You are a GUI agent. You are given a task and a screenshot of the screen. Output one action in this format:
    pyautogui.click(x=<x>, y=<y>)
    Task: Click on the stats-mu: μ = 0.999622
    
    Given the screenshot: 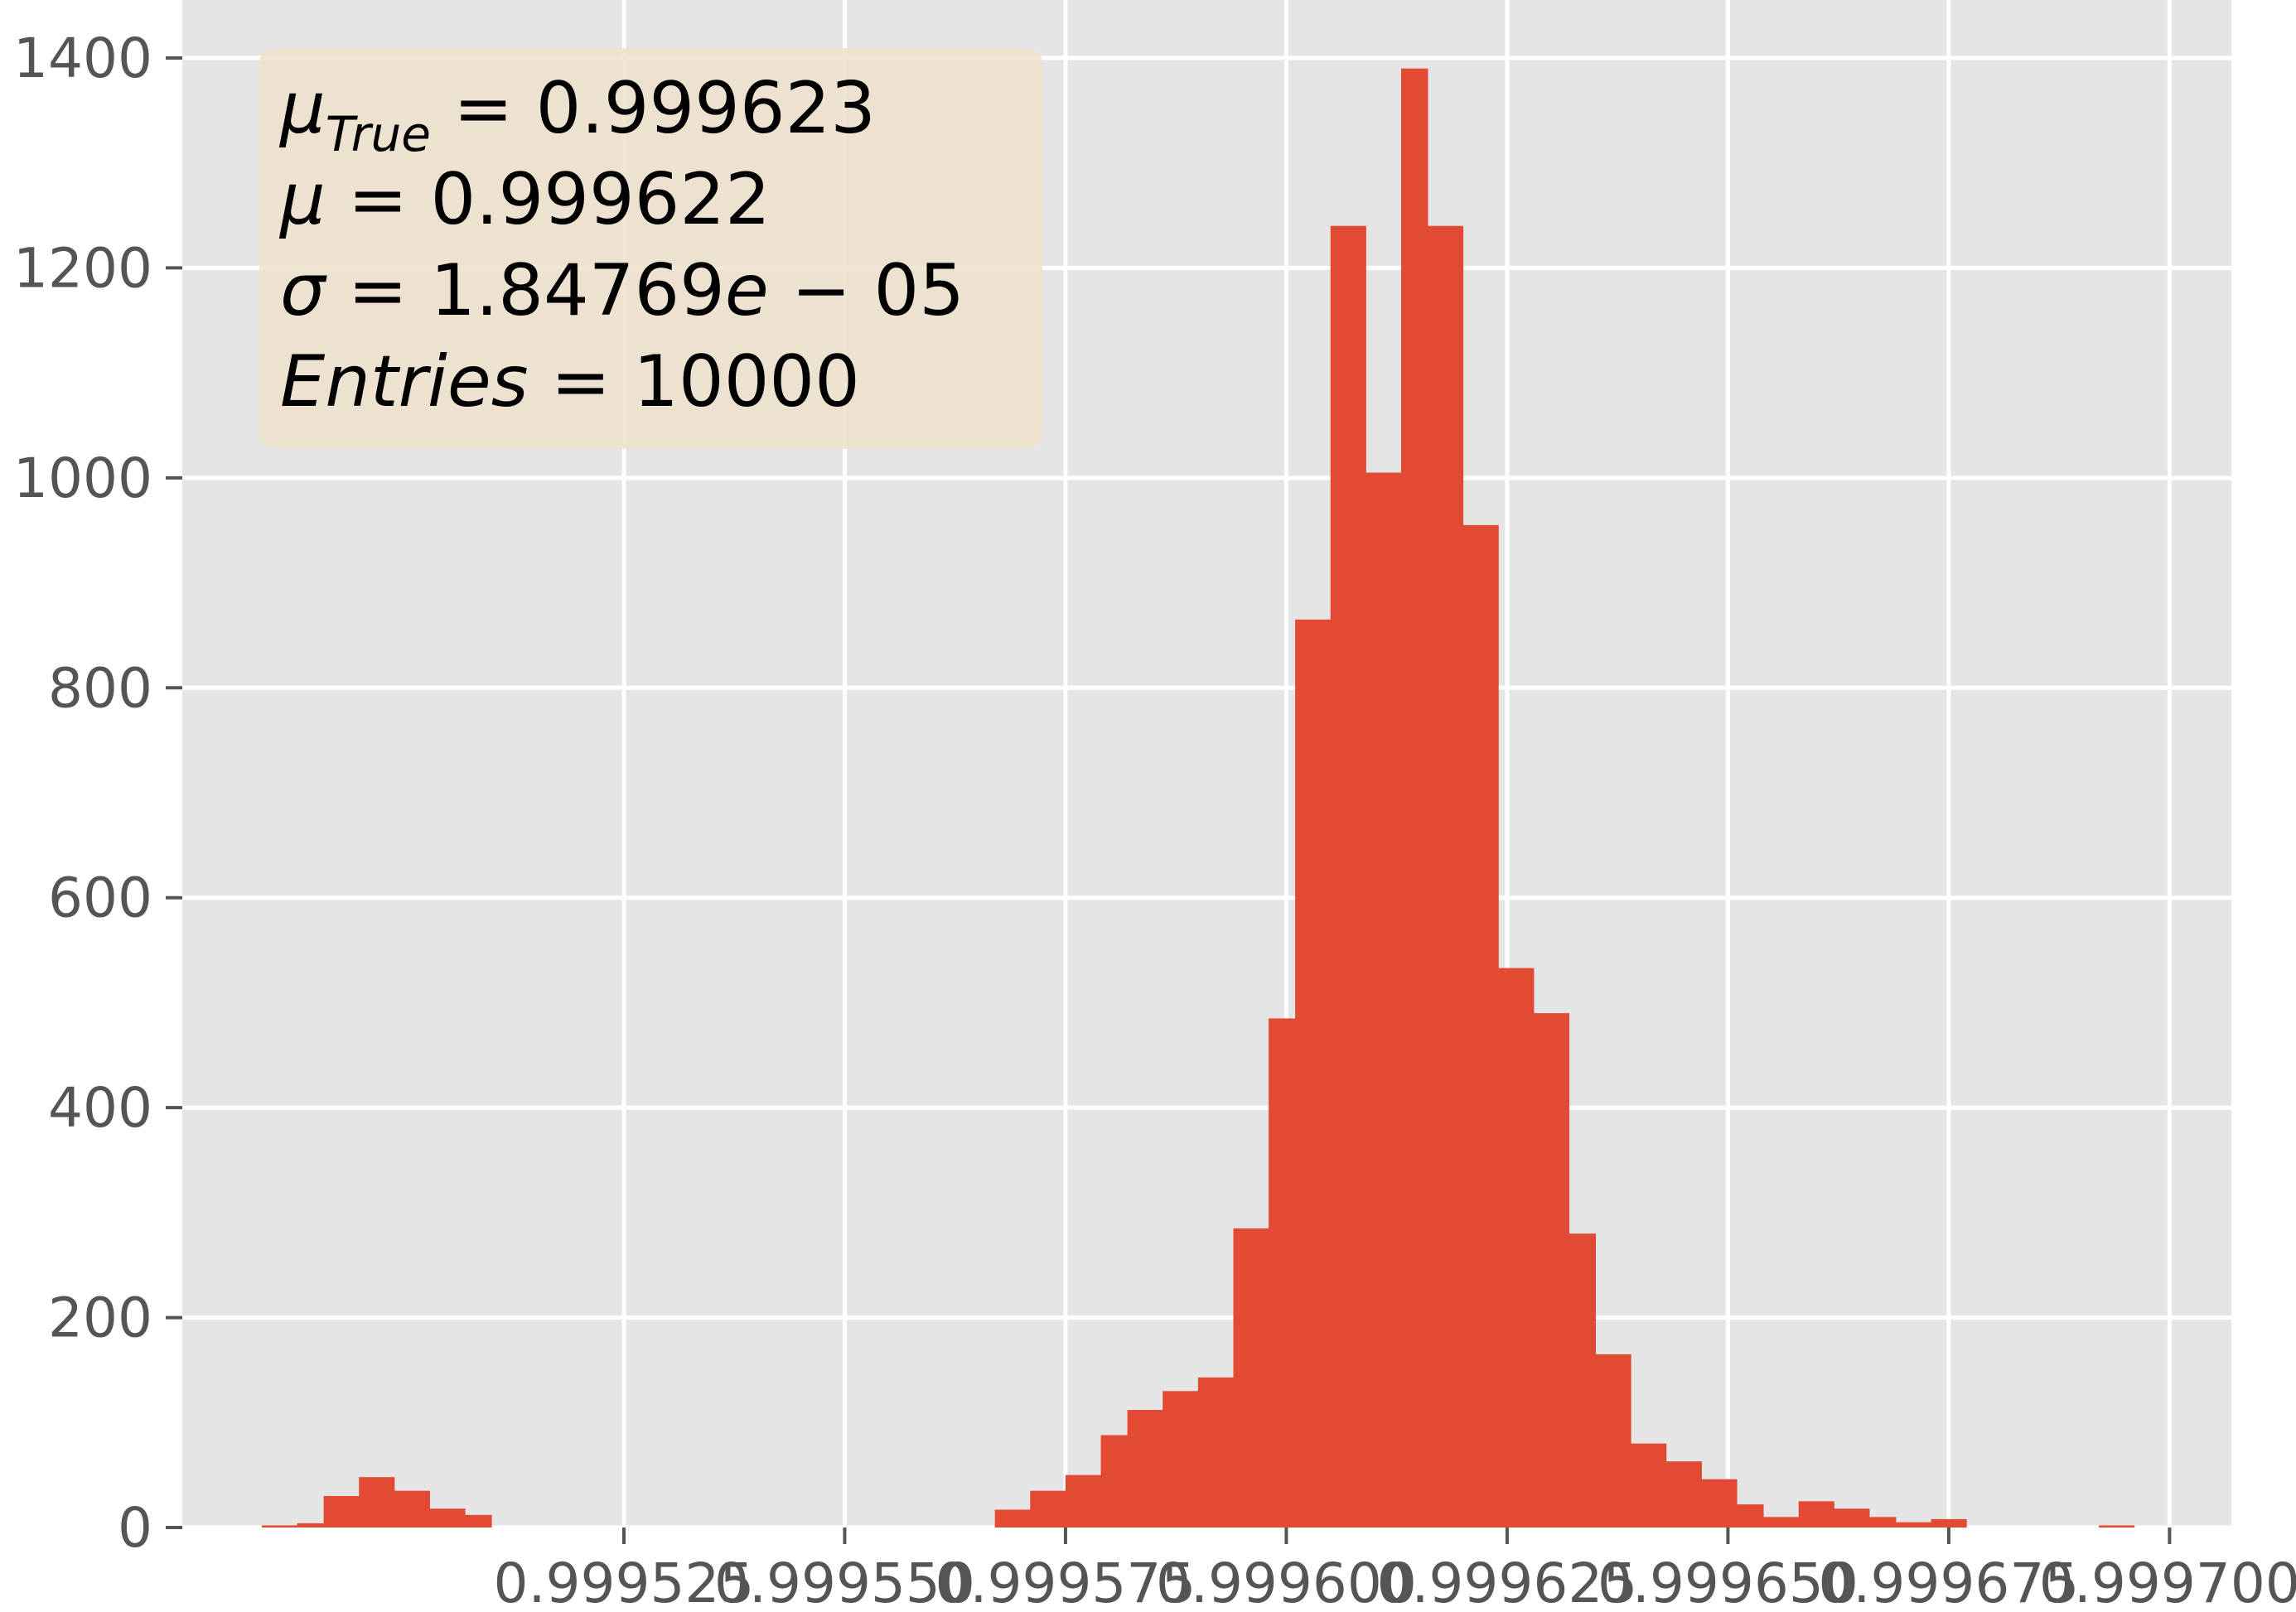 What is the action you would take?
    pyautogui.click(x=524, y=199)
    